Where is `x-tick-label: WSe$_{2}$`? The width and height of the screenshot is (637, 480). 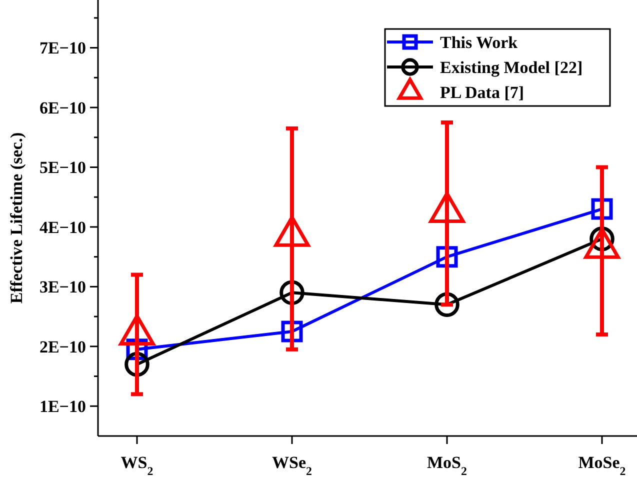
x-tick-label: WSe$_{2}$ is located at coordinates (292, 465).